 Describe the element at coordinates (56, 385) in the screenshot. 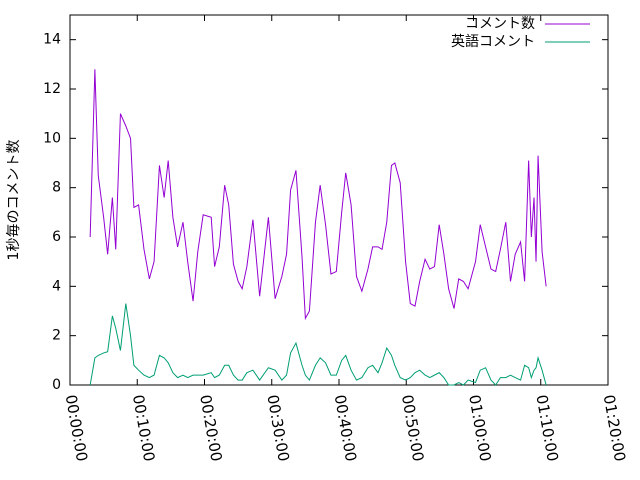

I see `y-tick-label: 0` at that location.